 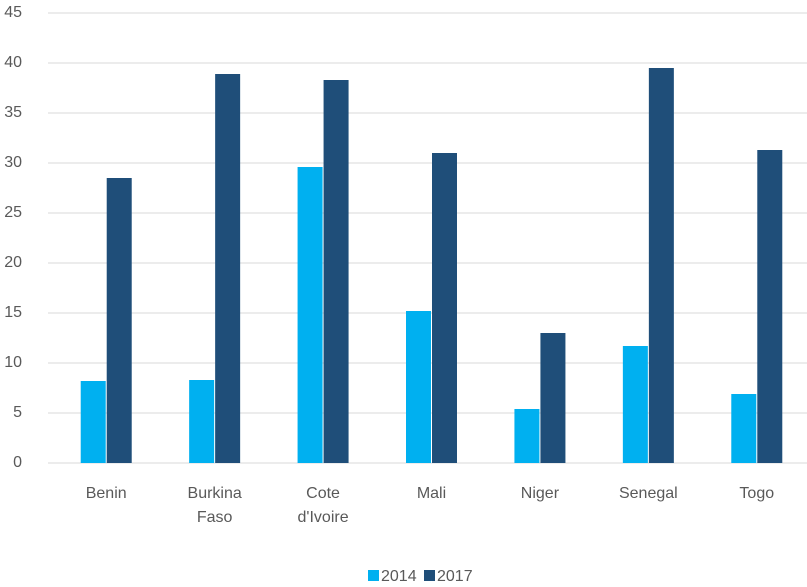 What do you see at coordinates (13, 112) in the screenshot?
I see `y-tick-label: 35` at bounding box center [13, 112].